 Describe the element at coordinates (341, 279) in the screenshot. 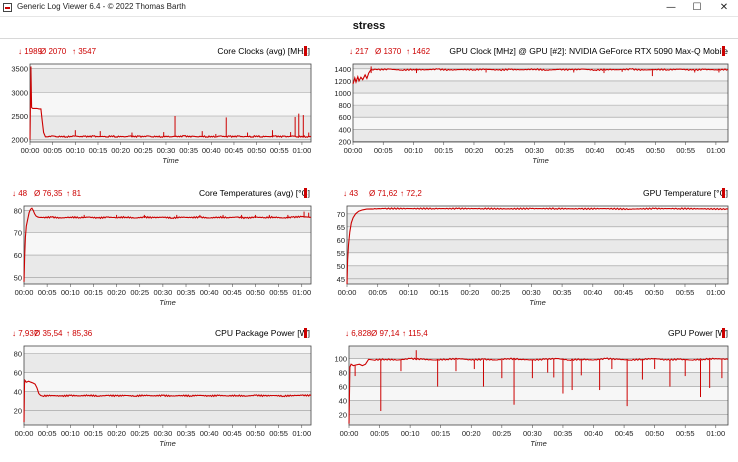

I see `y-tick-label: 45` at that location.